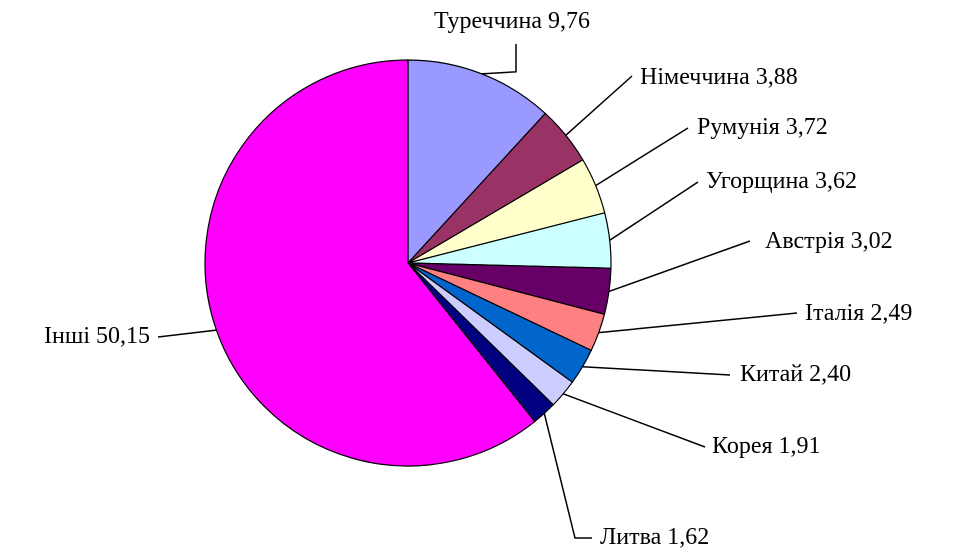 Image resolution: width=953 pixels, height=555 pixels. What do you see at coordinates (830, 374) in the screenshot?
I see `slice-value: 2,40` at bounding box center [830, 374].